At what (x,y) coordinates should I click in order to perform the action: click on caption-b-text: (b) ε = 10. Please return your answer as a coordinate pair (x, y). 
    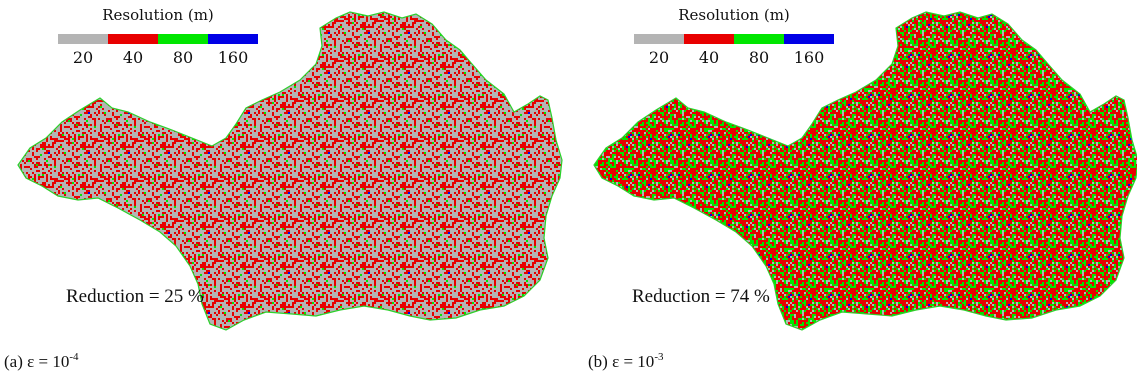
    Looking at the image, I should click on (621, 361).